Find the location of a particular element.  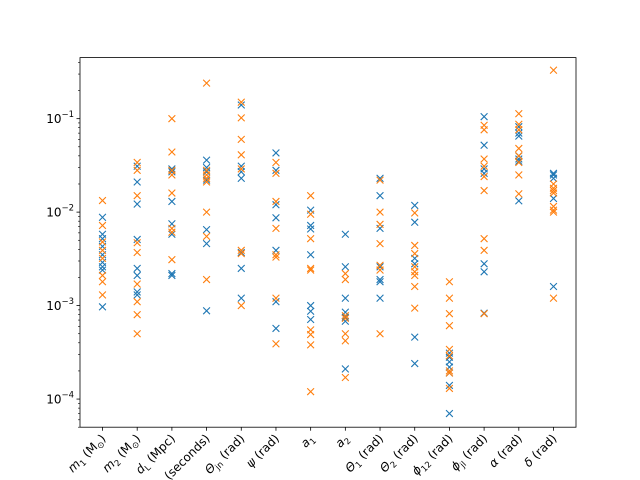

y-tick-exponent: −3 is located at coordinates (67, 302).